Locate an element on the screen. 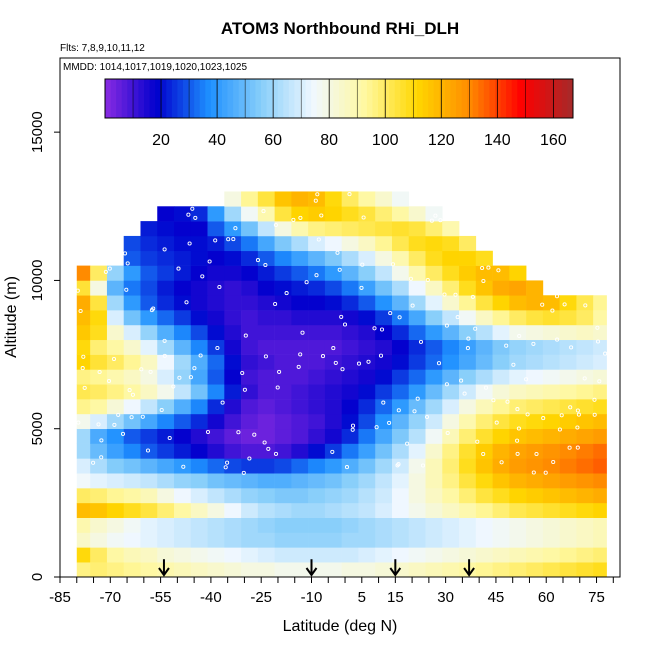 Image resolution: width=650 pixels, height=650 pixels. y-axis-label: Altitude (m) is located at coordinates (11, 317).